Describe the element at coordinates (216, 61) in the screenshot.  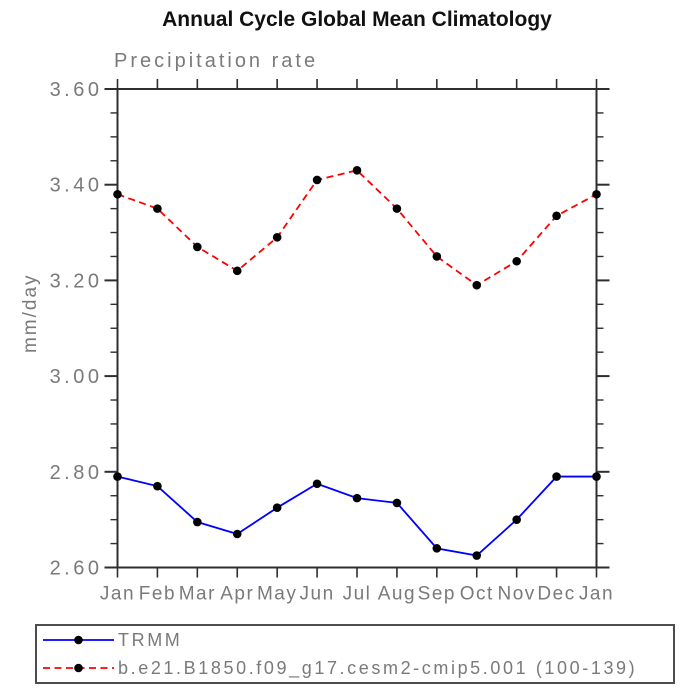
I see `chart-subtitle: Precipitation rate` at that location.